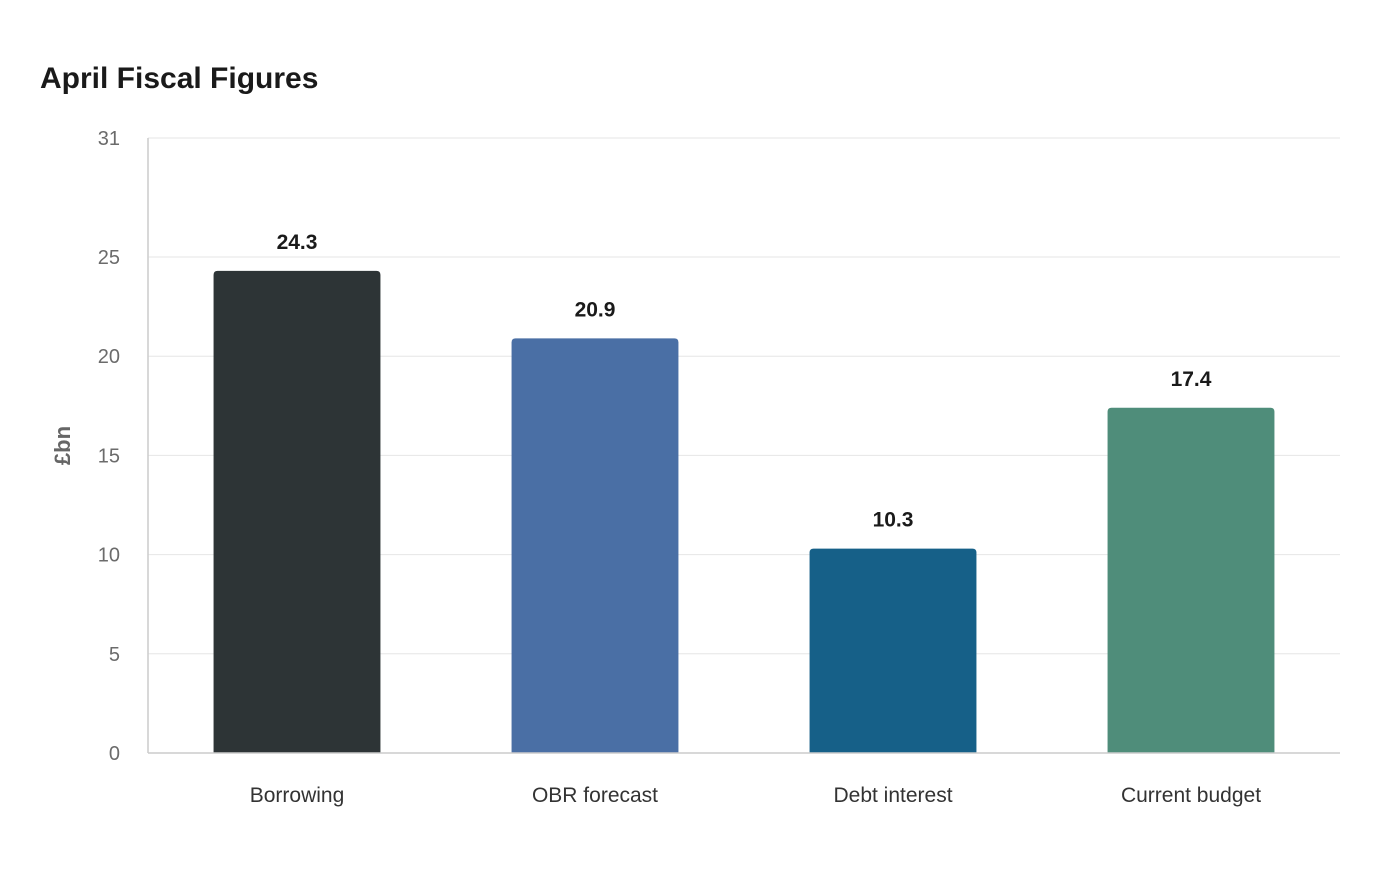 Image resolution: width=1400 pixels, height=880 pixels. I want to click on data-label: 24.3, so click(297, 242).